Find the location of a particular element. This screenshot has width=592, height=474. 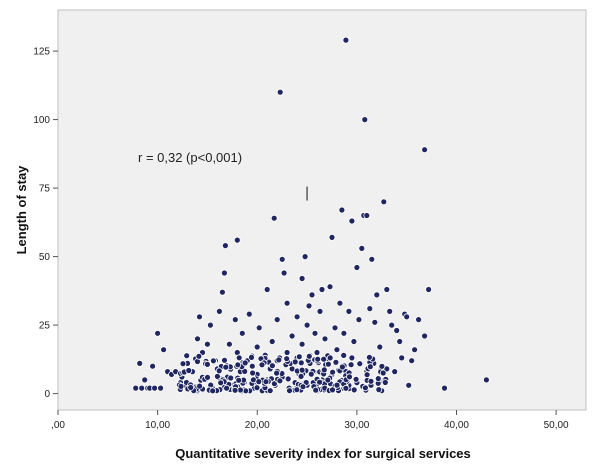

x-tick-label: 40,00 is located at coordinates (456, 425).